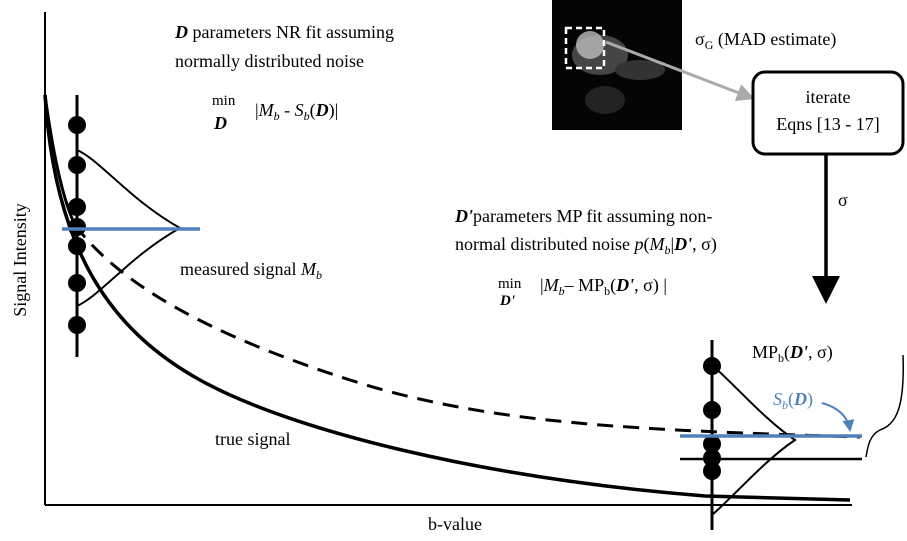  I want to click on right-distribution, so click(792, 435).